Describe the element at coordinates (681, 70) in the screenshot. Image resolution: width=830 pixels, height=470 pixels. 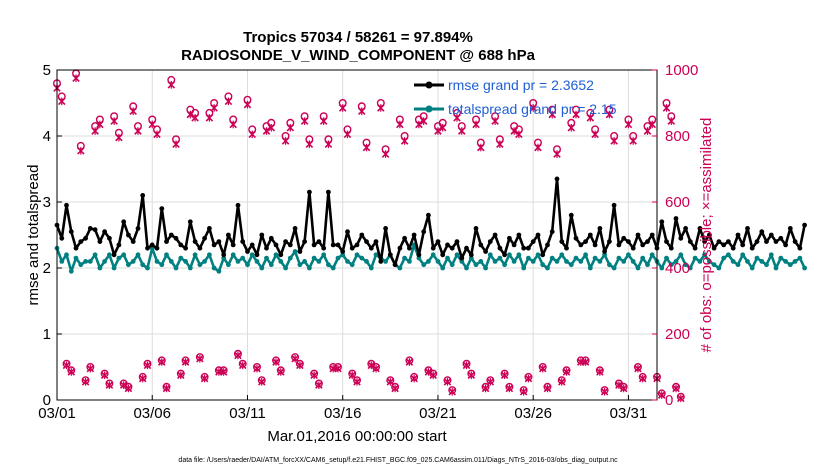
I see `y-right-tick-label: 1000` at that location.